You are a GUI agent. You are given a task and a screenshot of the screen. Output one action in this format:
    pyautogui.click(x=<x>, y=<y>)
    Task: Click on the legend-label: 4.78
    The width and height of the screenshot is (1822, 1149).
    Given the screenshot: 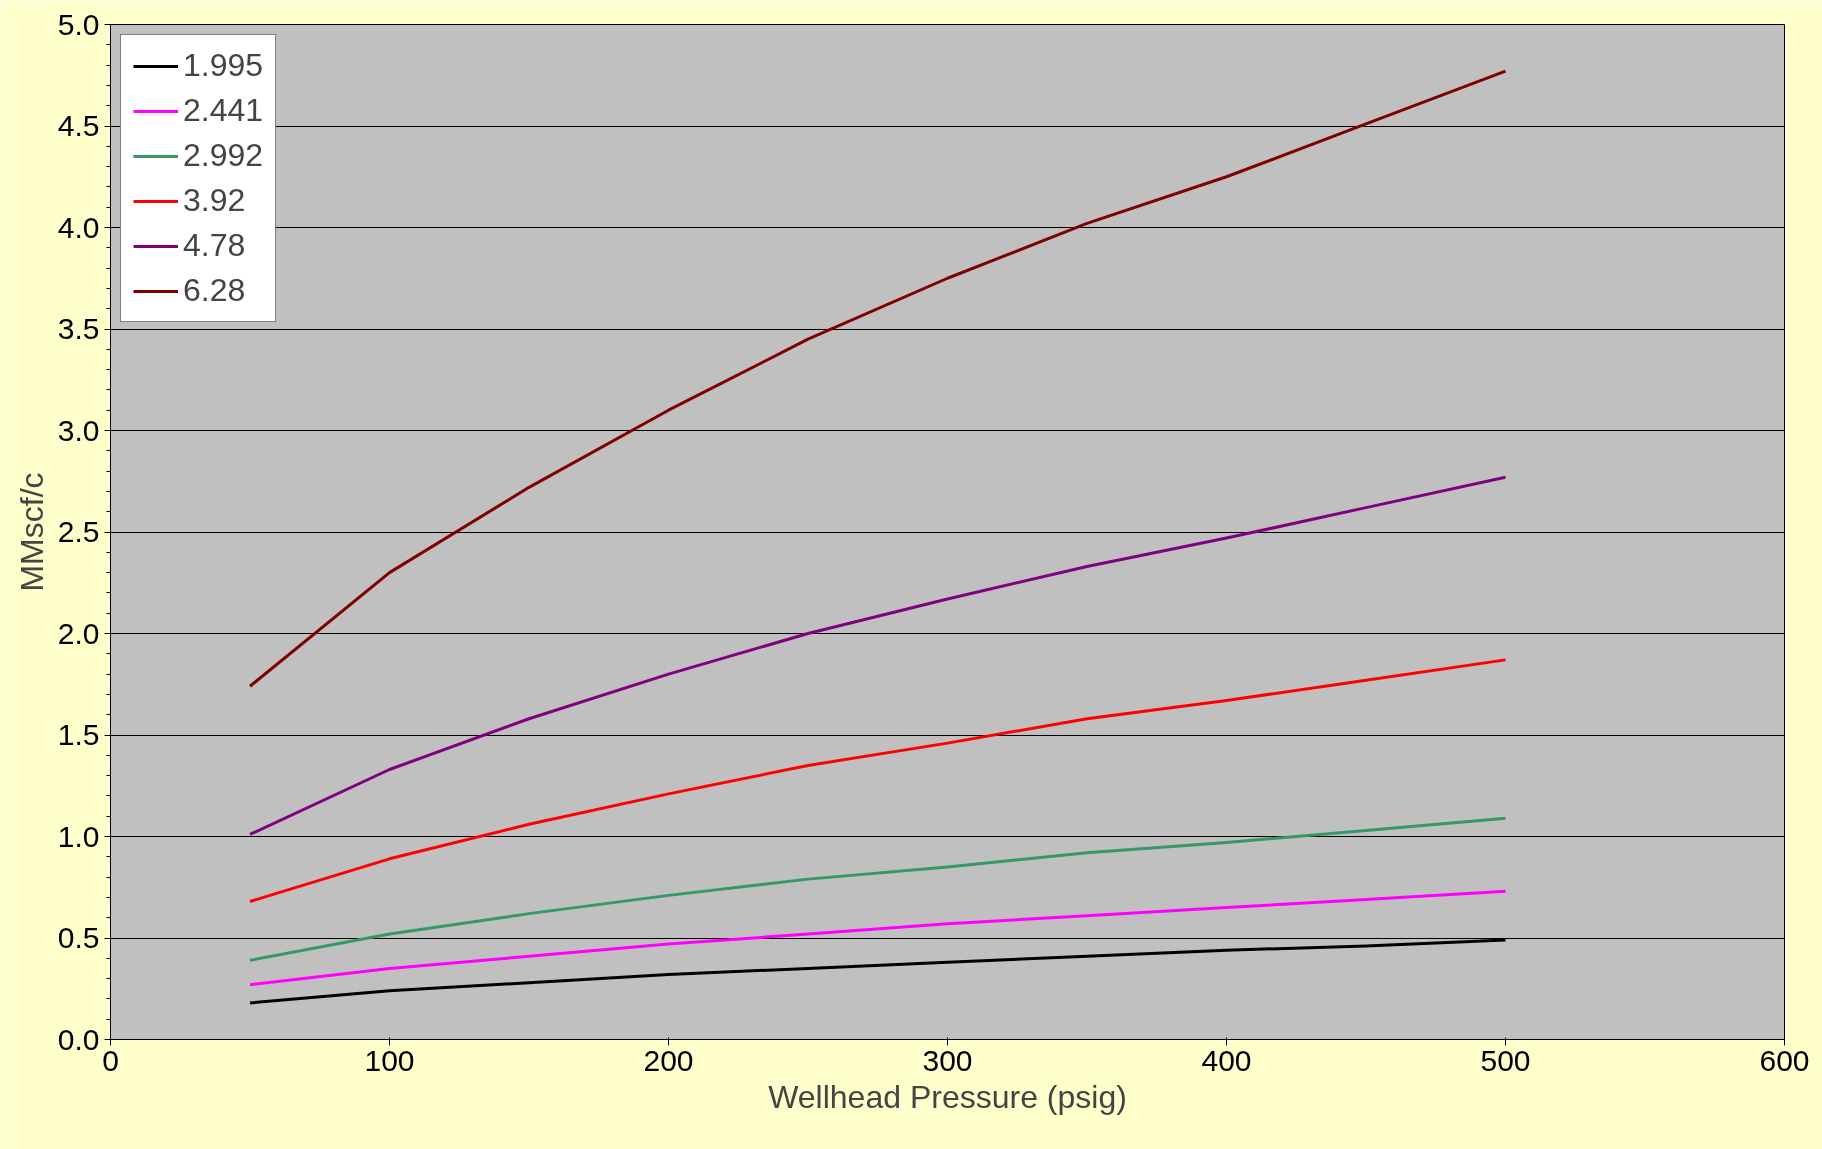 What is the action you would take?
    pyautogui.click(x=214, y=245)
    